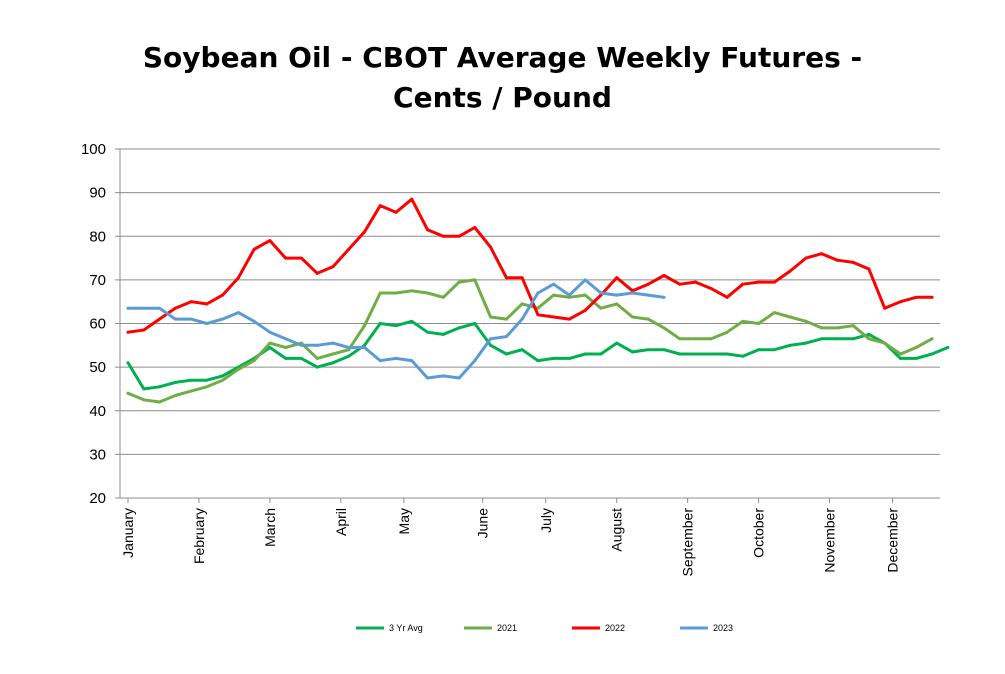 The image size is (1005, 674). Describe the element at coordinates (93, 149) in the screenshot. I see `y-tick-label: 100` at that location.